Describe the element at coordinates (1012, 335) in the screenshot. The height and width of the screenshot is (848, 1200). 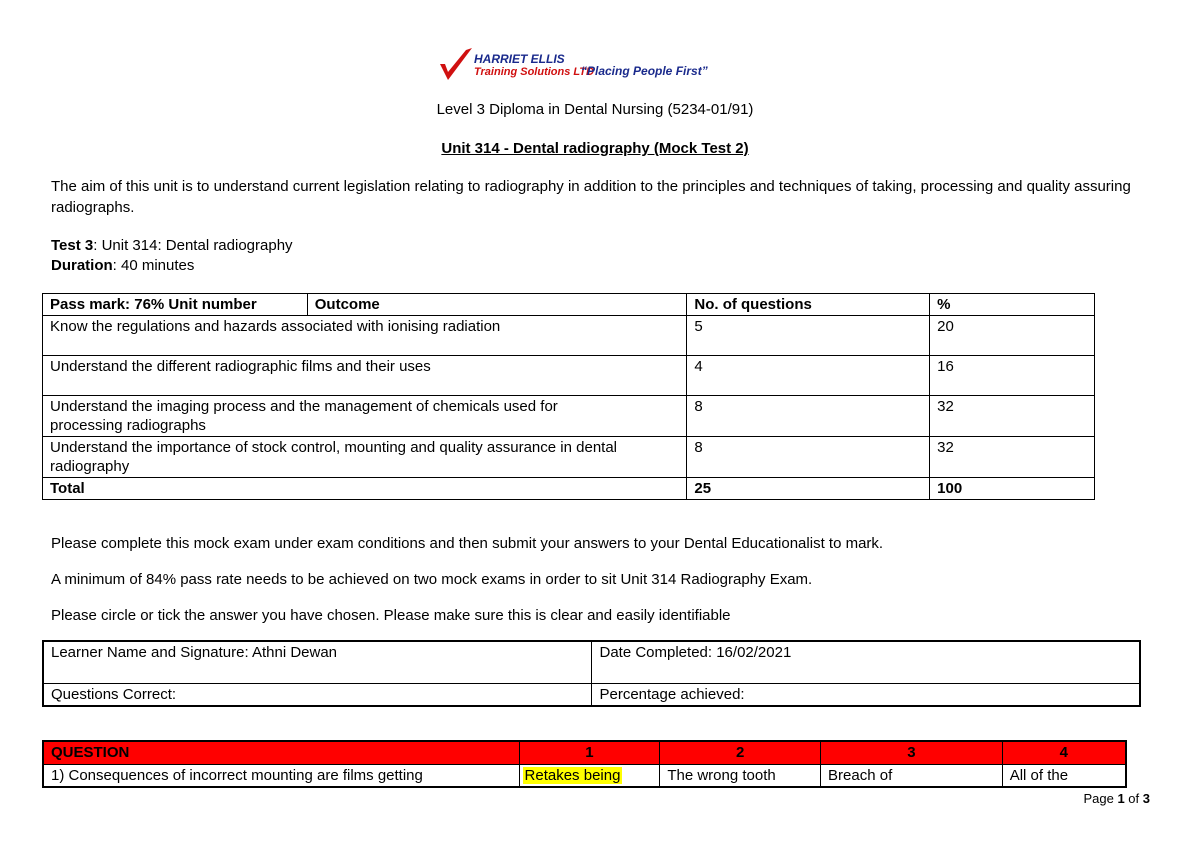
I see `percent-cell: 20` at that location.